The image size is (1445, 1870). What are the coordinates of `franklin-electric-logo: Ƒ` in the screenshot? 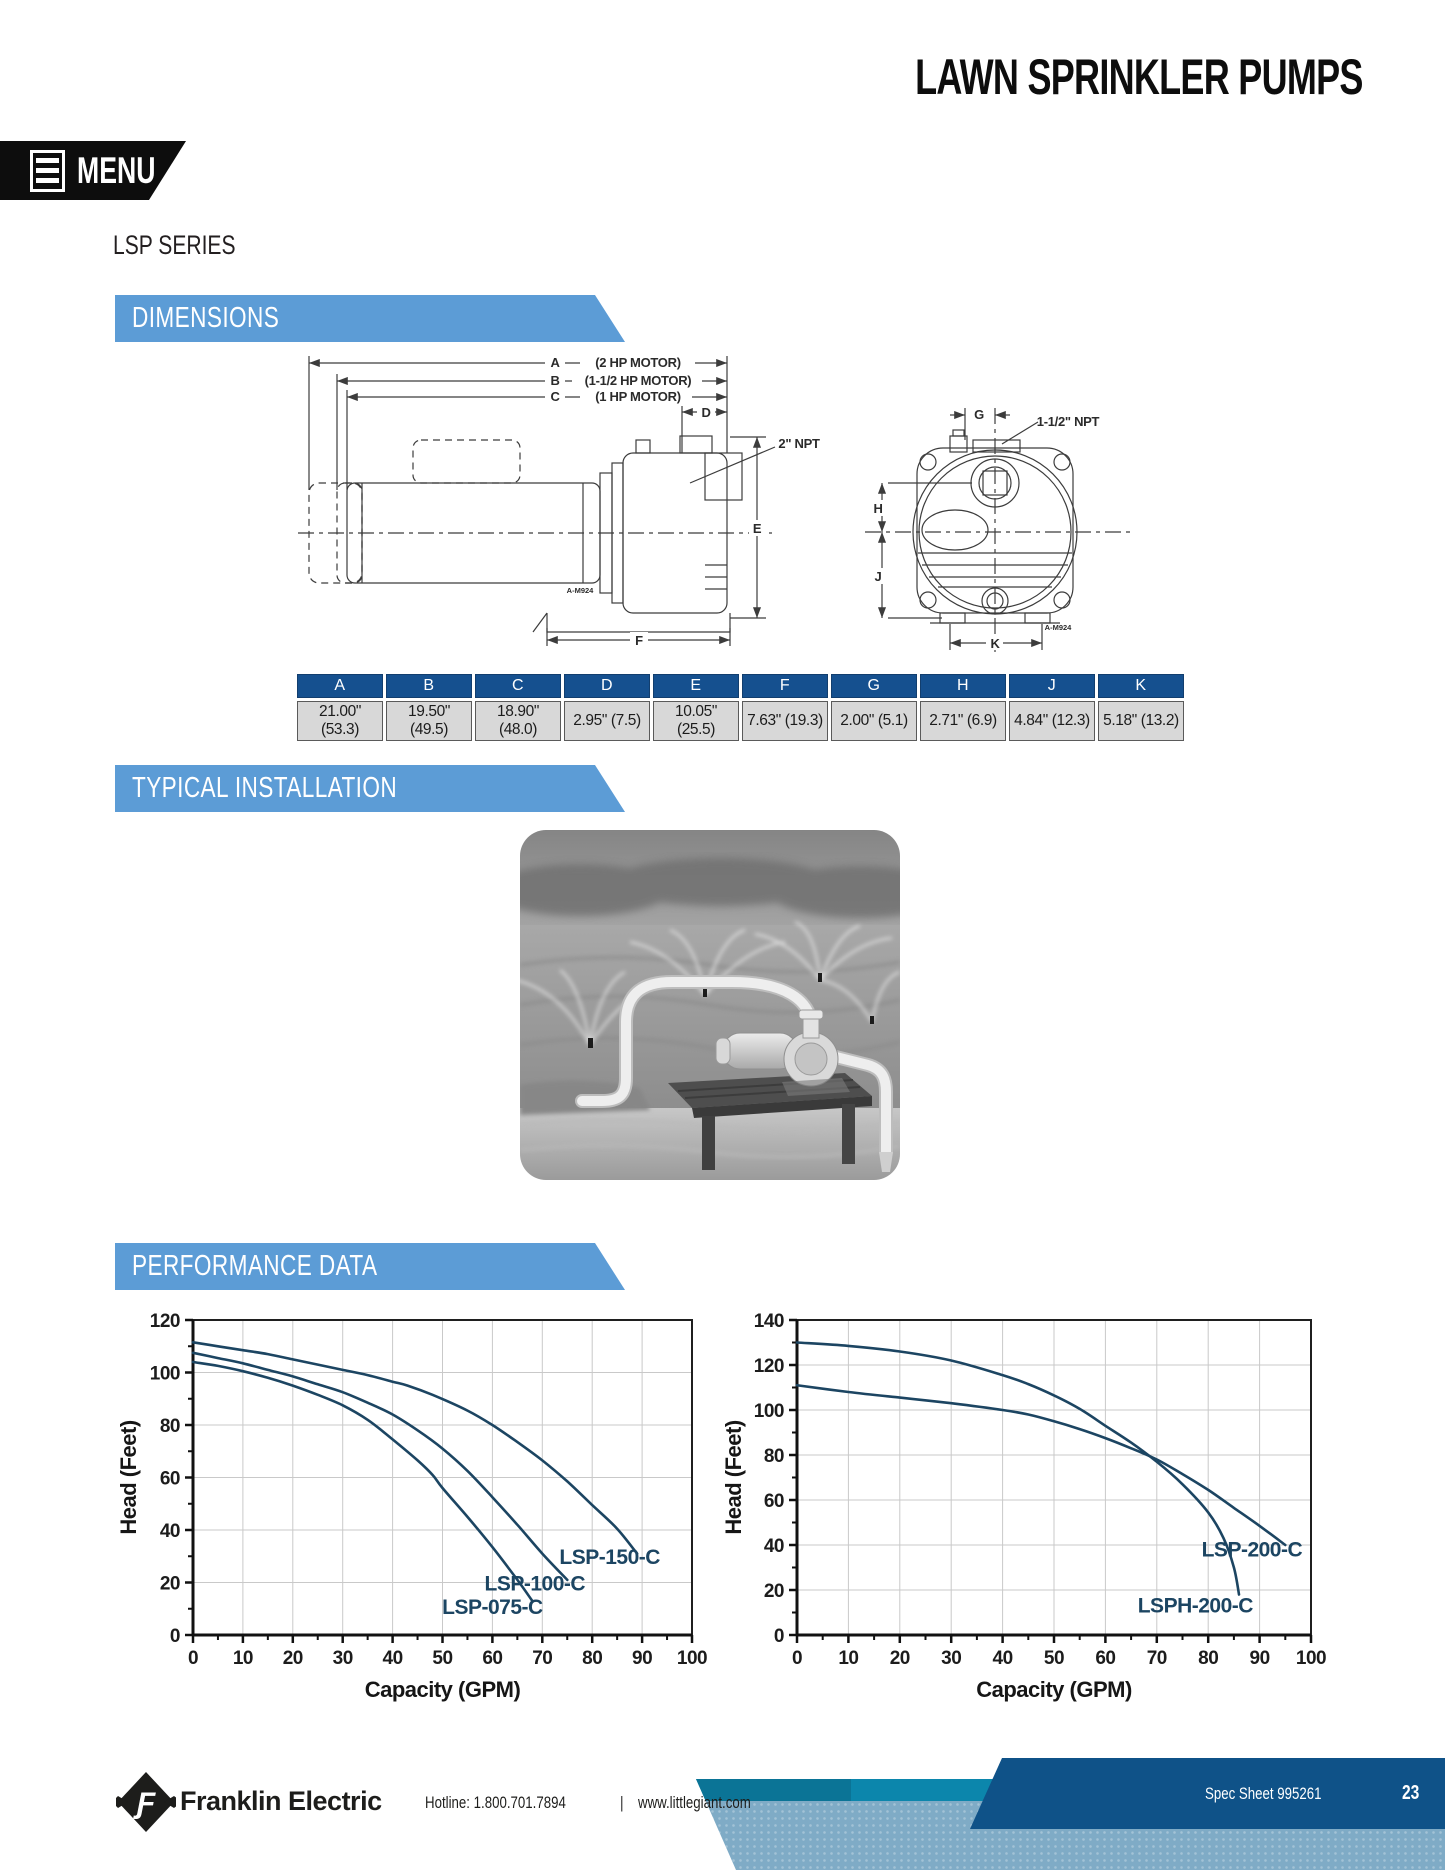 It's located at (146, 1802).